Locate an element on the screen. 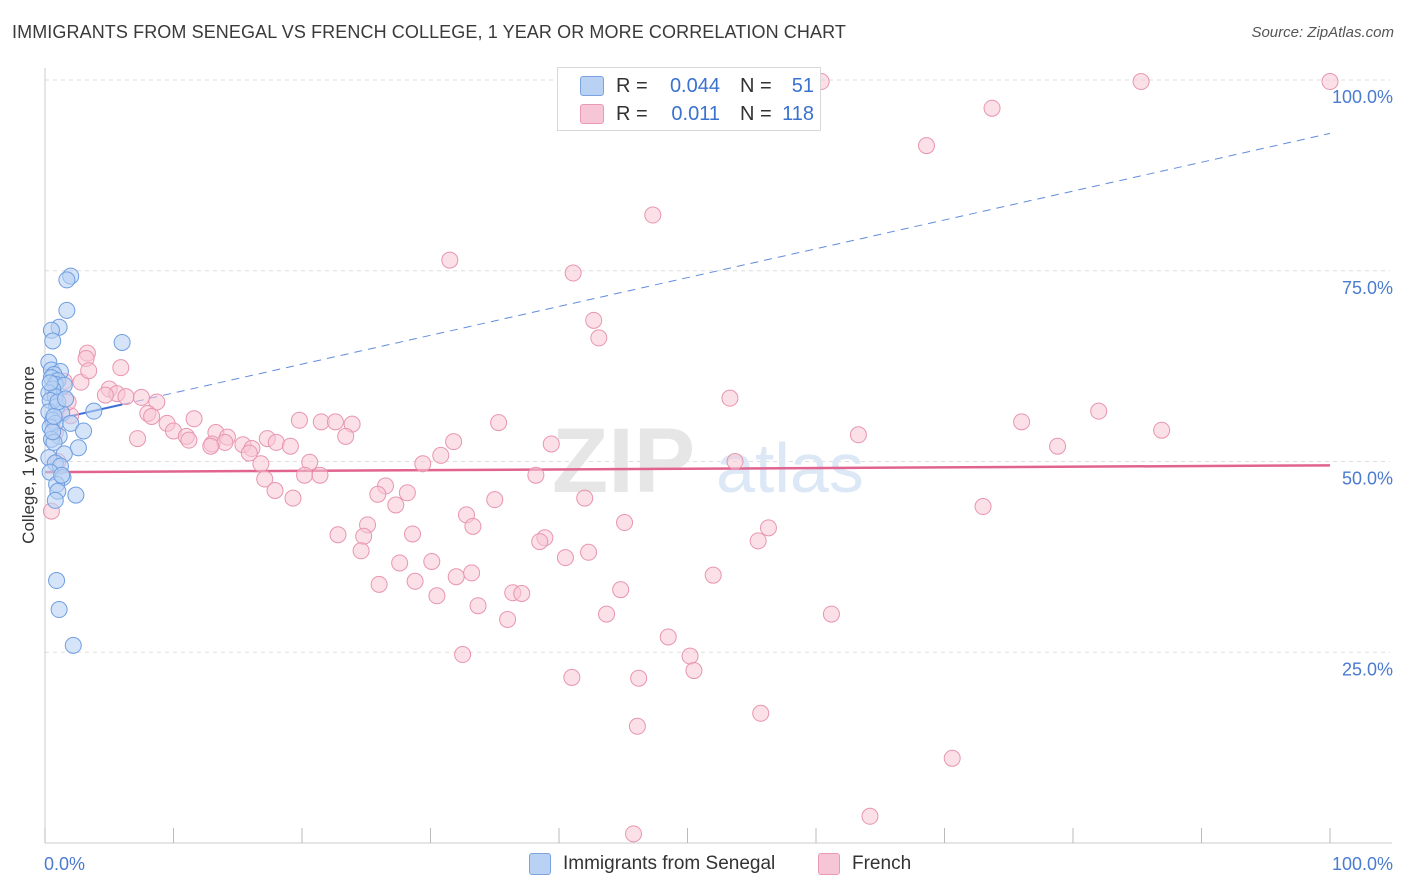 The height and width of the screenshot is (892, 1406). source-label: Source: ZipAtlas.com is located at coordinates (1322, 32).